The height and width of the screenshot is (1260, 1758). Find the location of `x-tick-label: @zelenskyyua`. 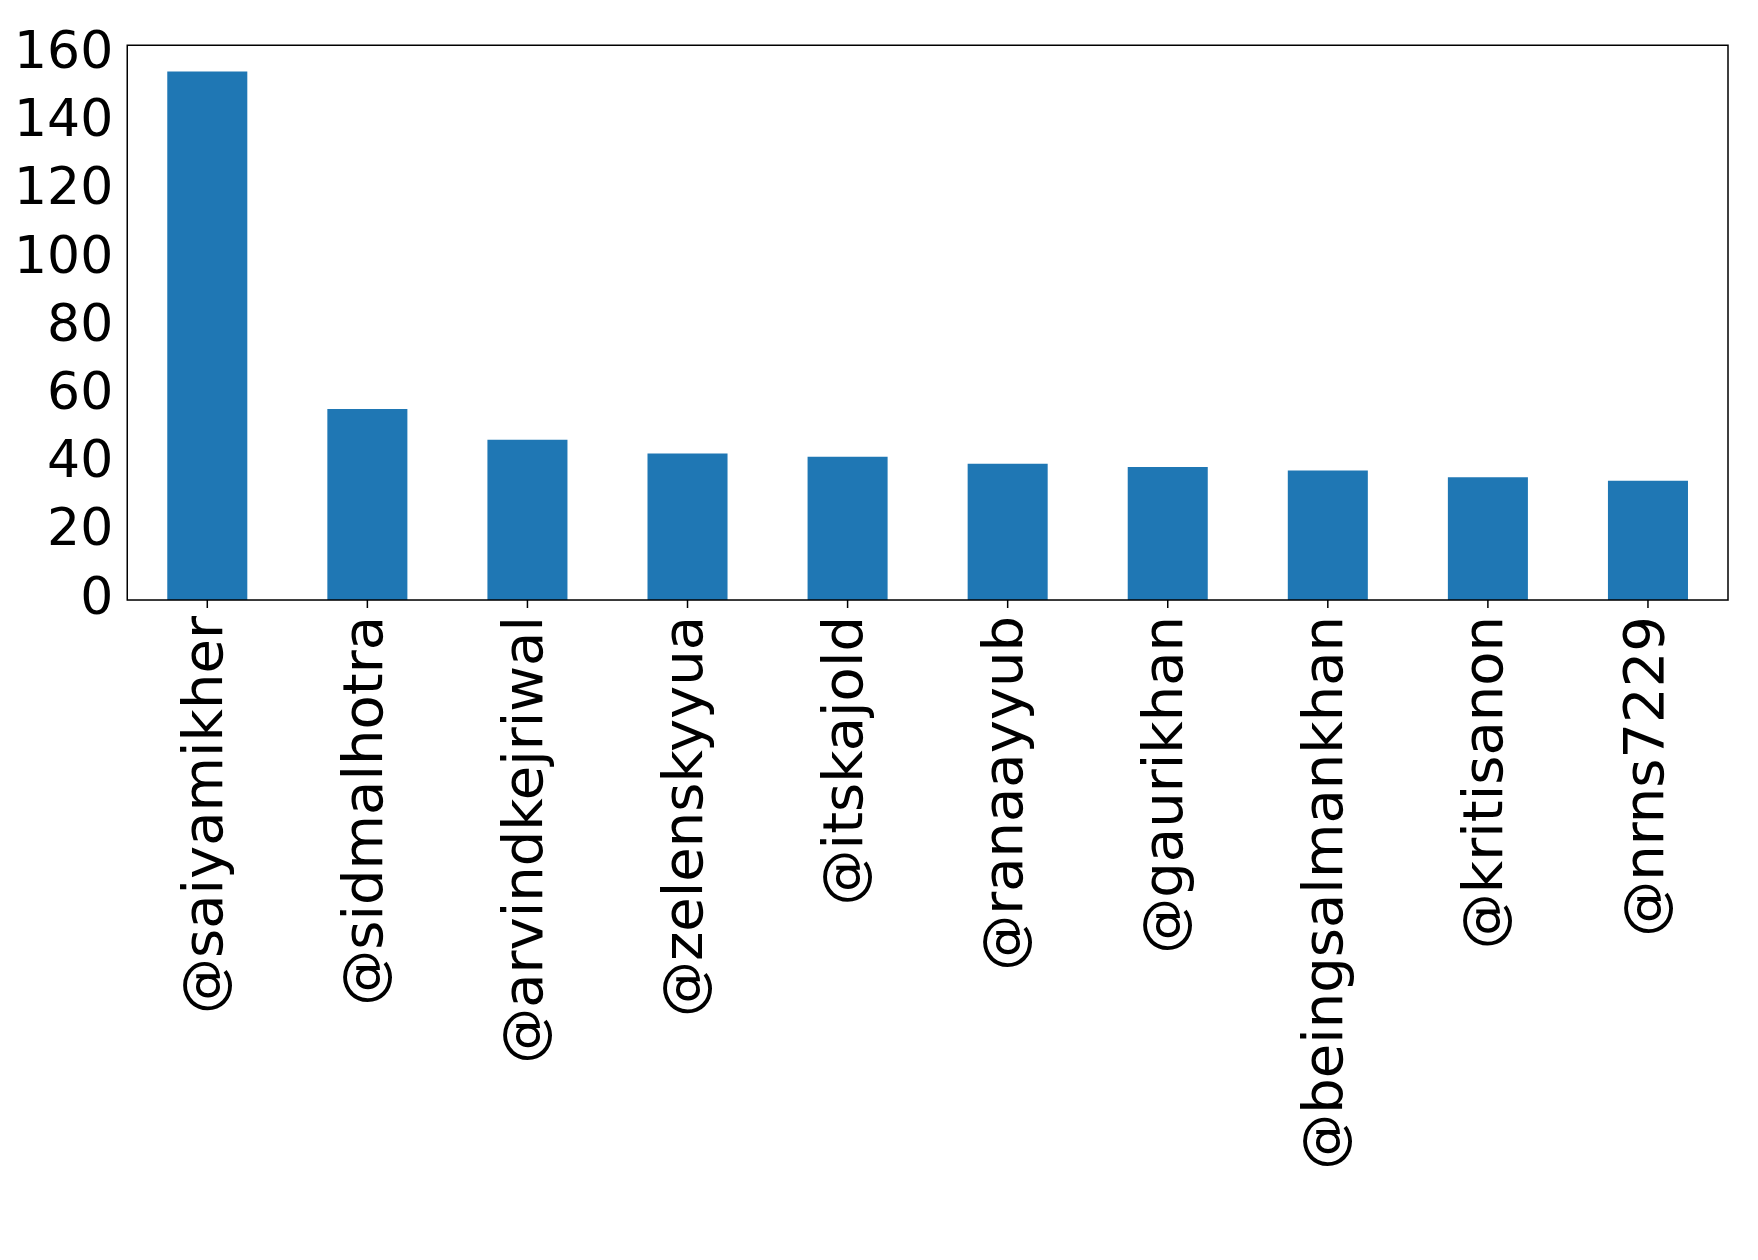

x-tick-label: @zelenskyyua is located at coordinates (683, 817).